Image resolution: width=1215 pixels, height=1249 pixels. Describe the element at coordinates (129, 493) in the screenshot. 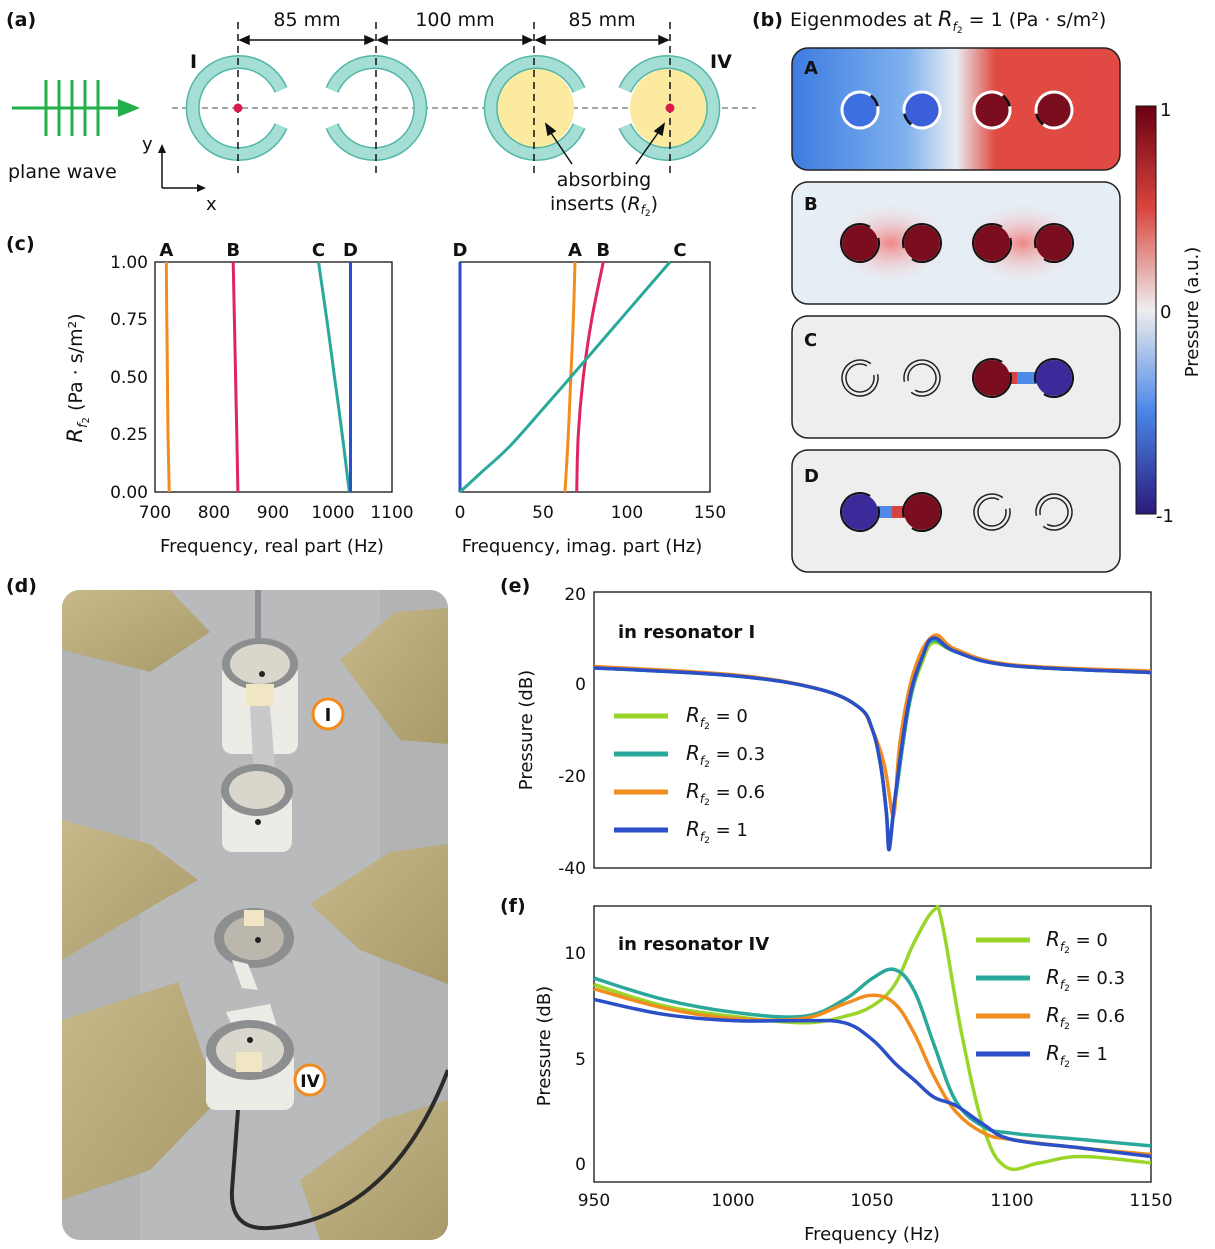

I see `c-ytick-5: 0.00` at that location.